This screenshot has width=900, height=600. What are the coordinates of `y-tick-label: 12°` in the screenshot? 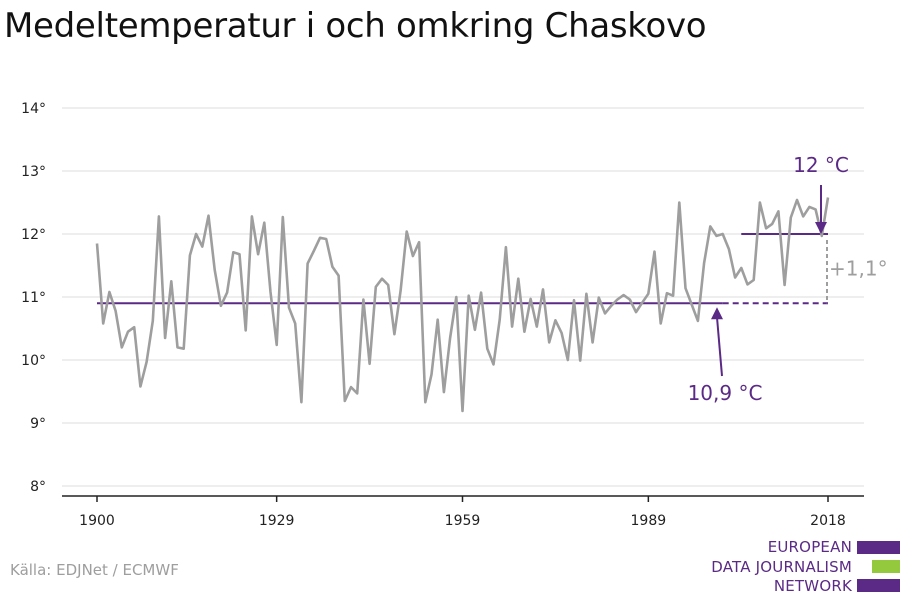 It's located at (33, 235).